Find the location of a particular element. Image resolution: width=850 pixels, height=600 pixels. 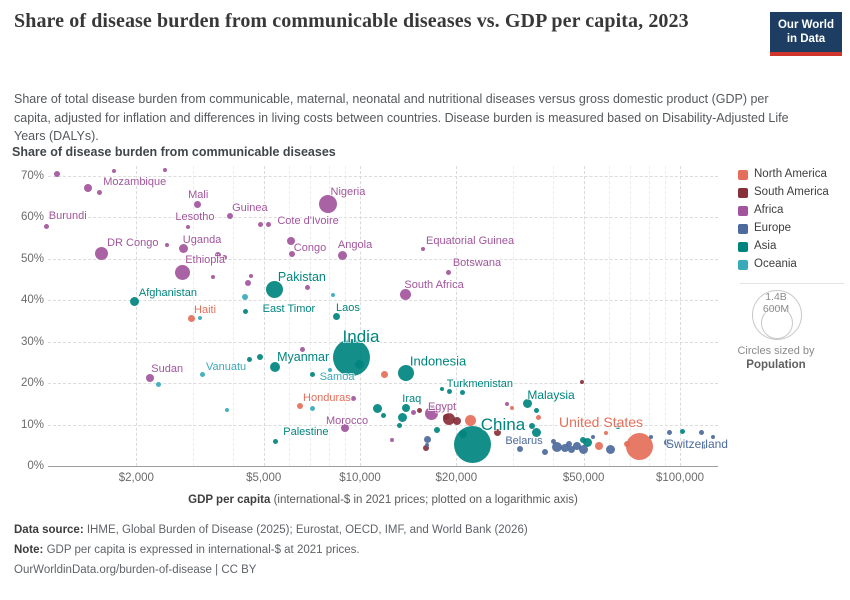

point-switzerland is located at coordinates (668, 443).